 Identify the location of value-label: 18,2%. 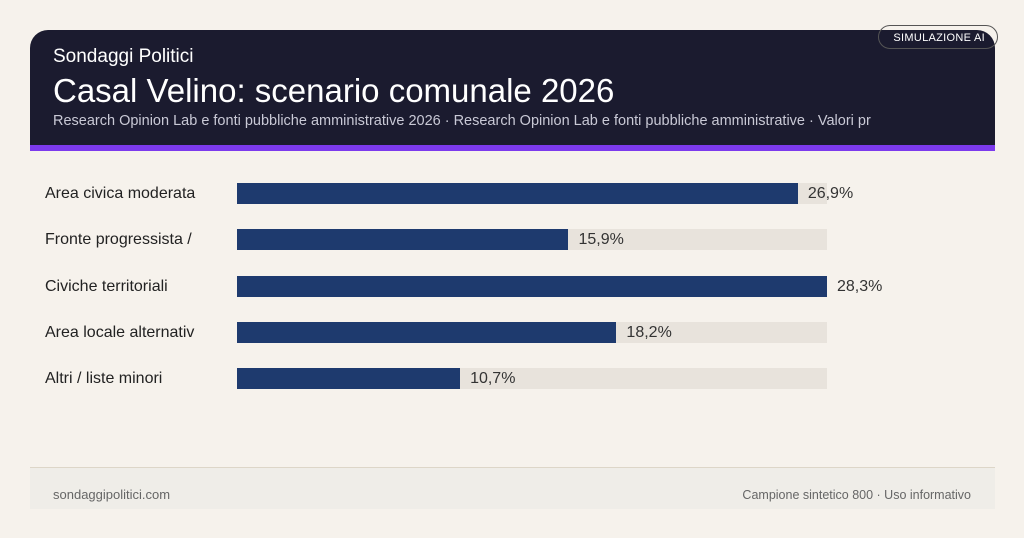
(649, 332).